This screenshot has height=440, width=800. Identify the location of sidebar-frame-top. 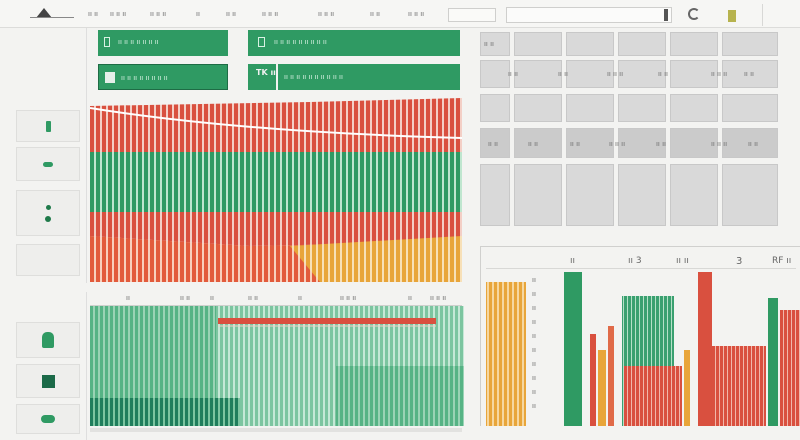
(47, 155).